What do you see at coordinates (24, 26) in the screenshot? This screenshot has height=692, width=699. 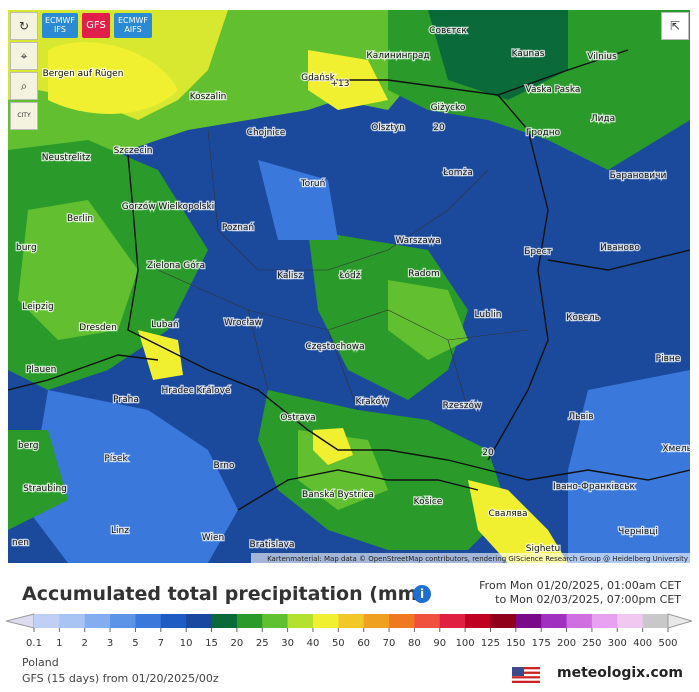 I see `reload-button: ↻` at bounding box center [24, 26].